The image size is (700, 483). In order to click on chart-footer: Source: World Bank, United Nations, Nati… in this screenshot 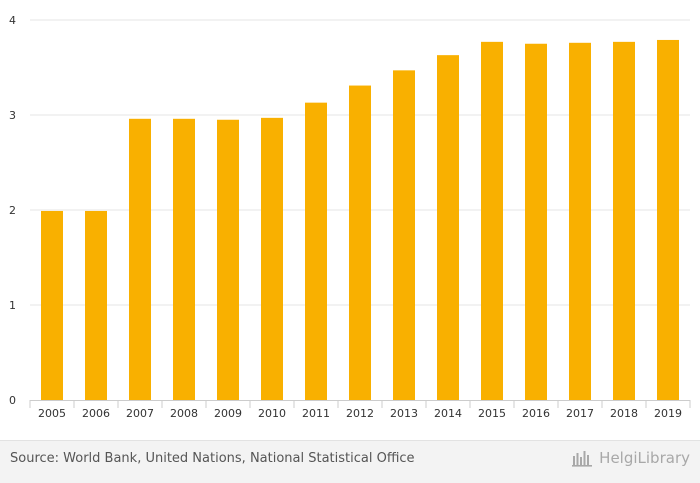, I will do `click(350, 461)`.